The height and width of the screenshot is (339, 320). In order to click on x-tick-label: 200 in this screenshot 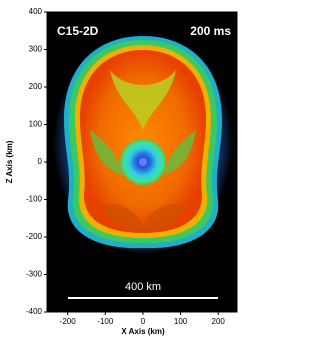, I will do `click(219, 321)`.